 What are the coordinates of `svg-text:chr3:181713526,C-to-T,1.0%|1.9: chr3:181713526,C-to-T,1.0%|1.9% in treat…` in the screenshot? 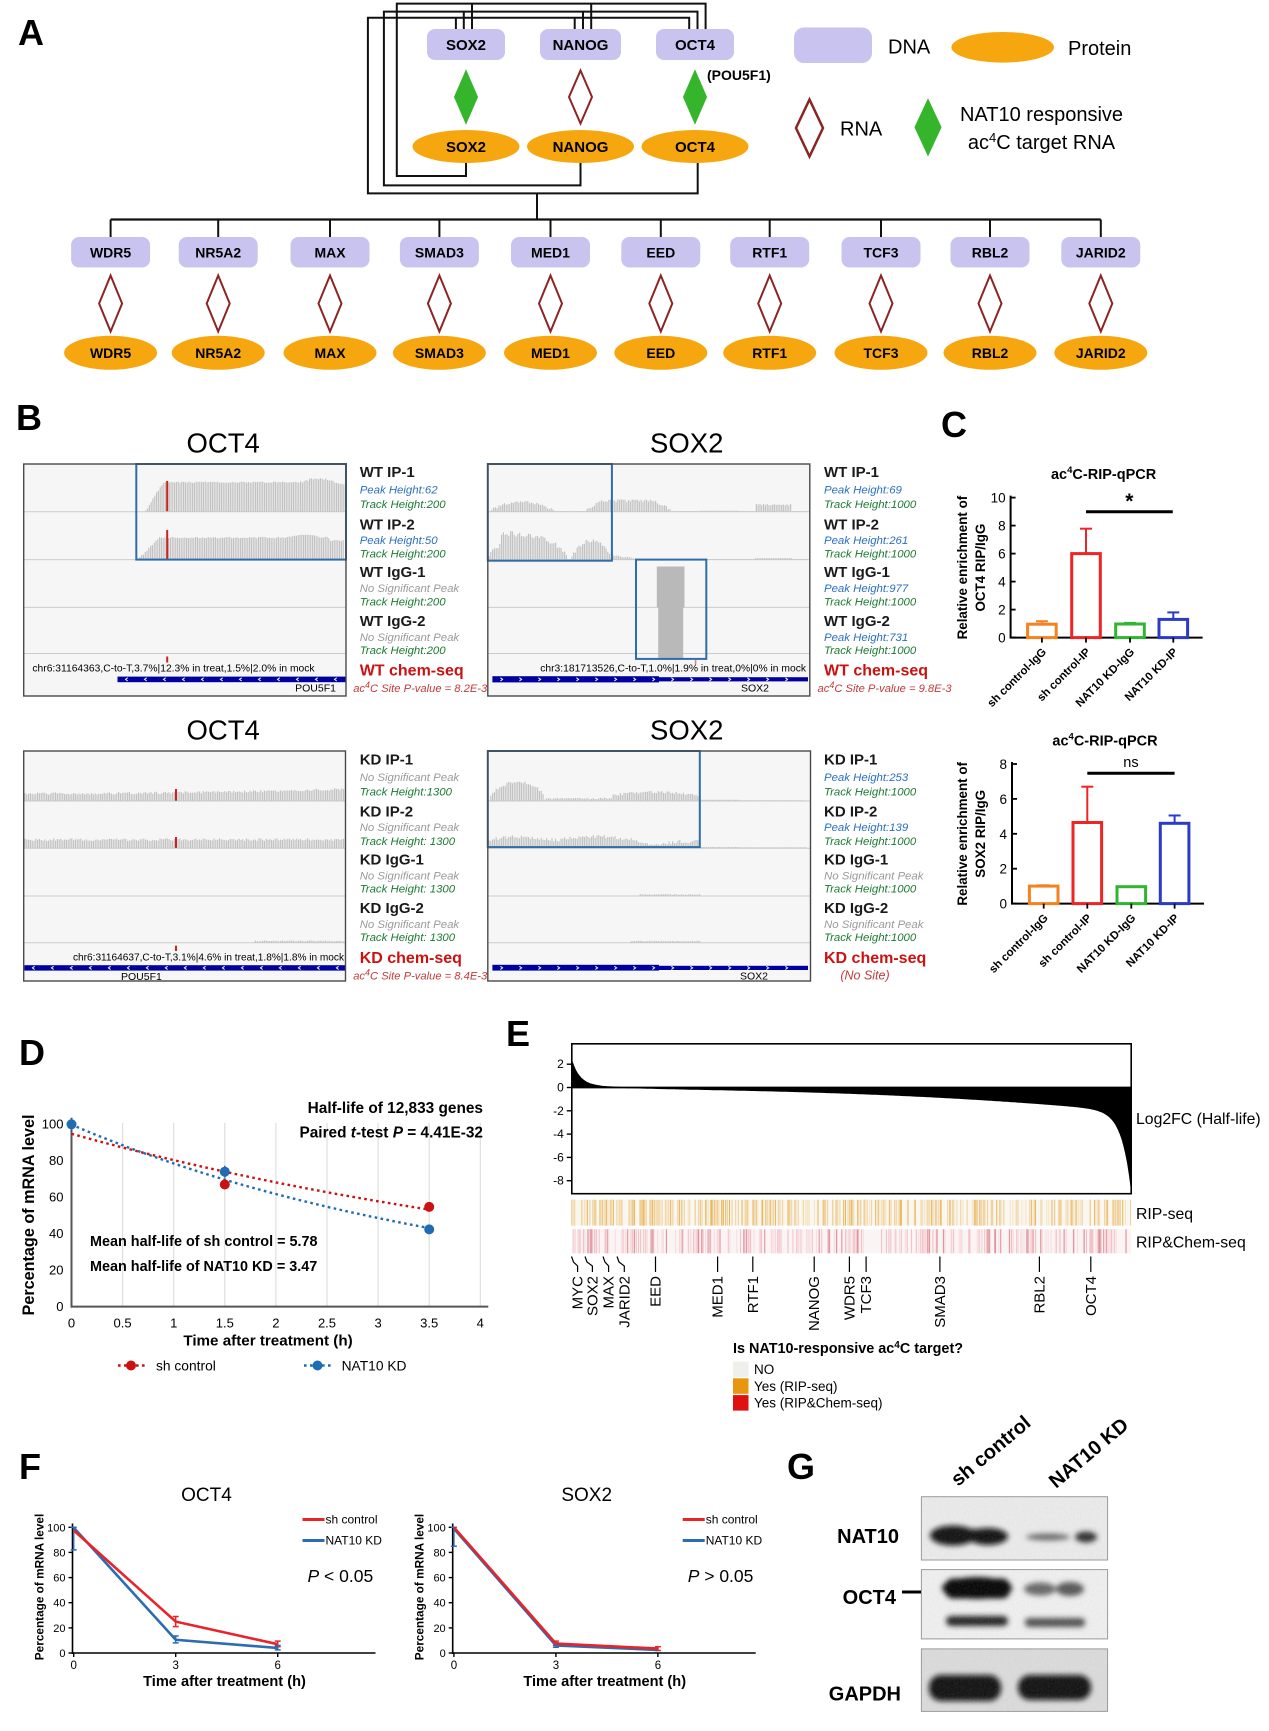 It's located at (673, 669).